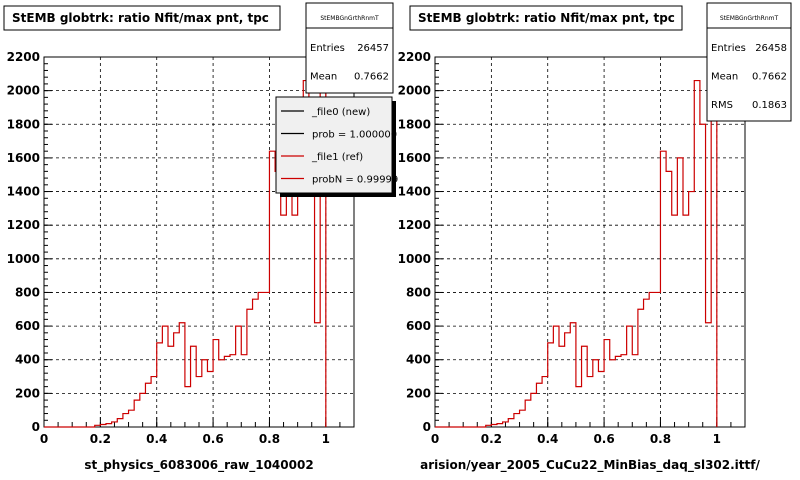 The width and height of the screenshot is (800, 480). What do you see at coordinates (769, 105) in the screenshot?
I see `stats-row-value: 0.1863` at bounding box center [769, 105].